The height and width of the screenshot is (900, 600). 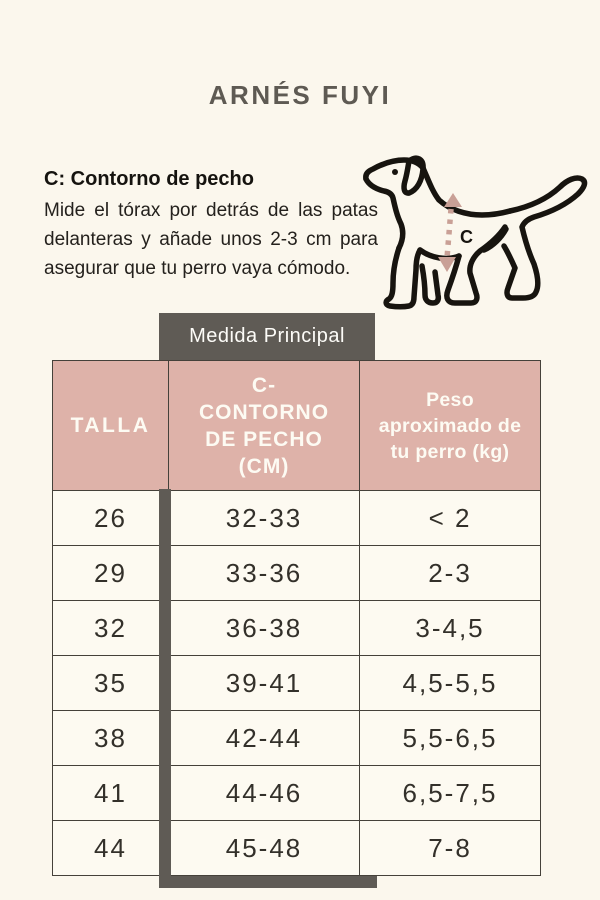 What do you see at coordinates (450, 518) in the screenshot?
I see `cell-peso: < 2` at bounding box center [450, 518].